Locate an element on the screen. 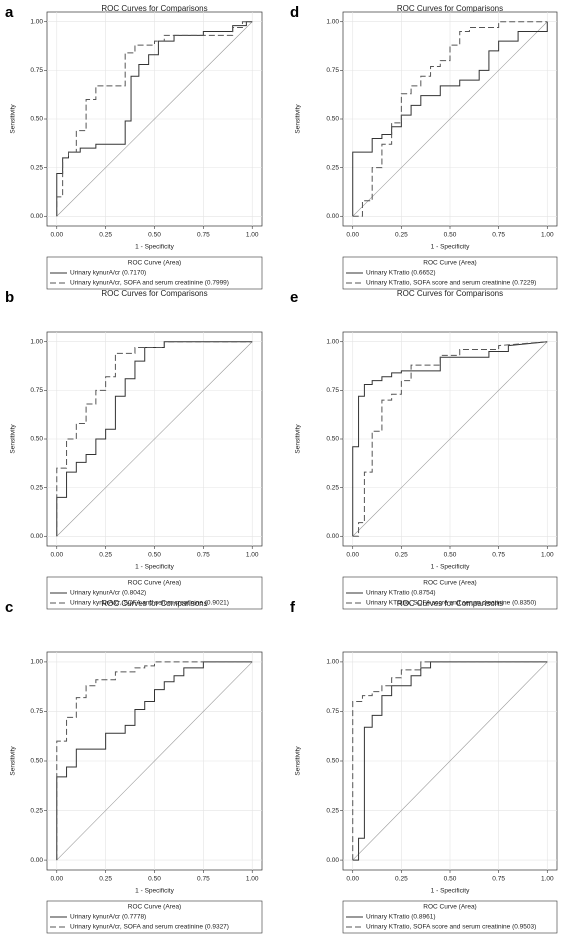 The width and height of the screenshot is (567, 934). legend-entry: Urinary KTratio (0.8961) is located at coordinates (400, 917).